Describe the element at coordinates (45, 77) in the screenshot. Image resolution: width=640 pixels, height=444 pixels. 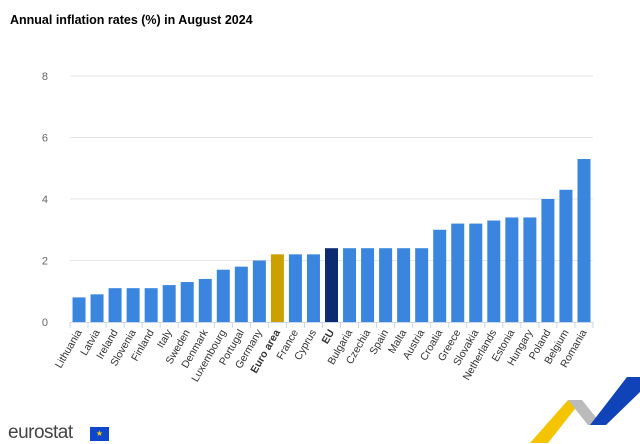
I see `y-tick-label: 8` at that location.